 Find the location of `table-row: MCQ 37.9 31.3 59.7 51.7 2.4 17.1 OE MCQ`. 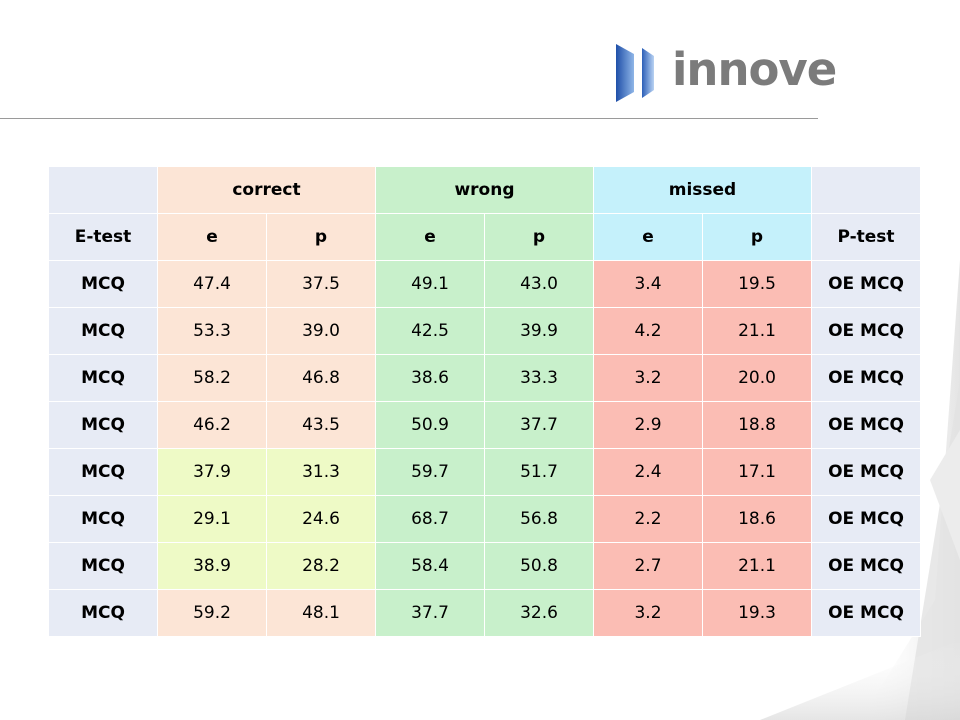

table-row: MCQ 37.9 31.3 59.7 51.7 2.4 17.1 OE MCQ is located at coordinates (484, 472).